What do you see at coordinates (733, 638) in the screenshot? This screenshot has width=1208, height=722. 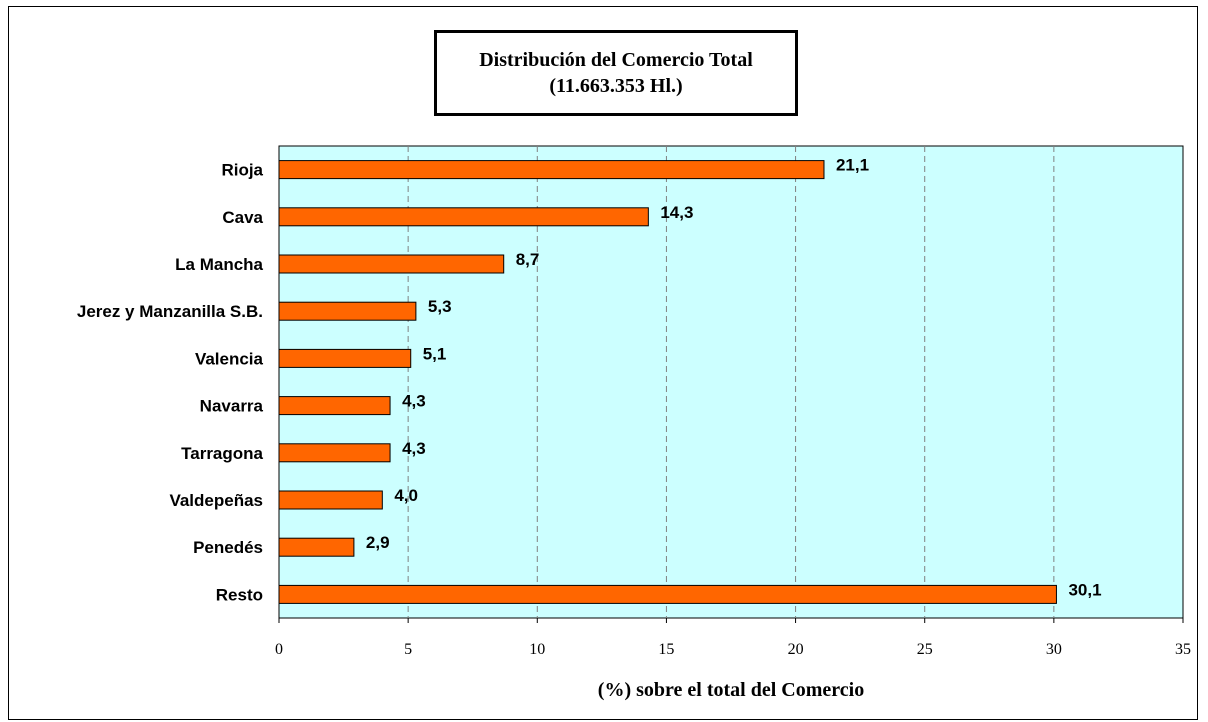 I see `x-axis-ticks: 0 5 10 15 20 25 30 35` at bounding box center [733, 638].